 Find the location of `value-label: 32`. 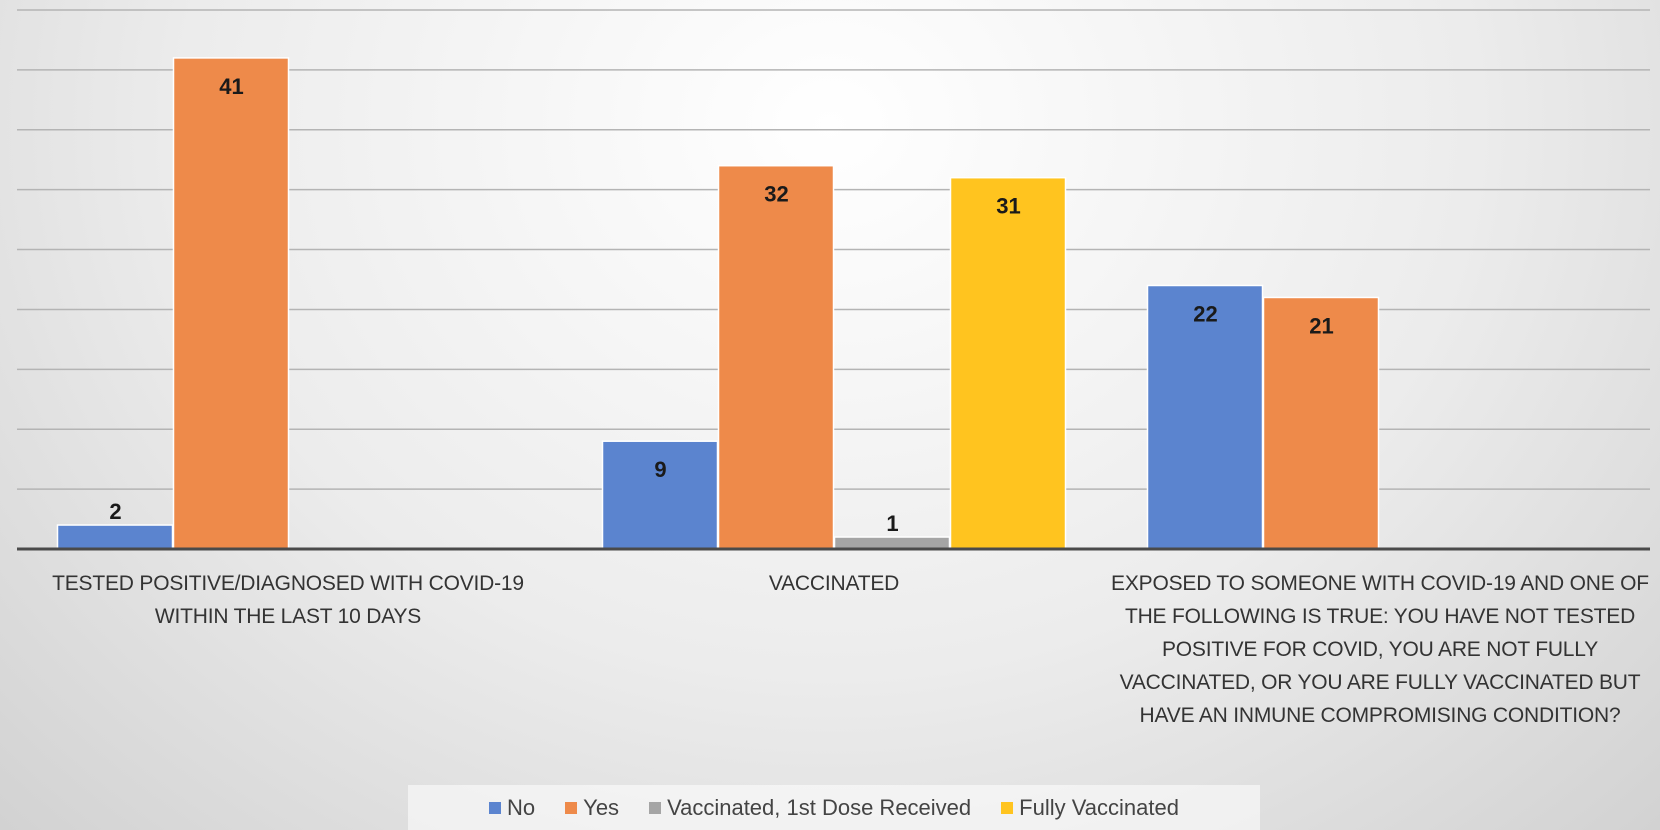

value-label: 32 is located at coordinates (776, 194).